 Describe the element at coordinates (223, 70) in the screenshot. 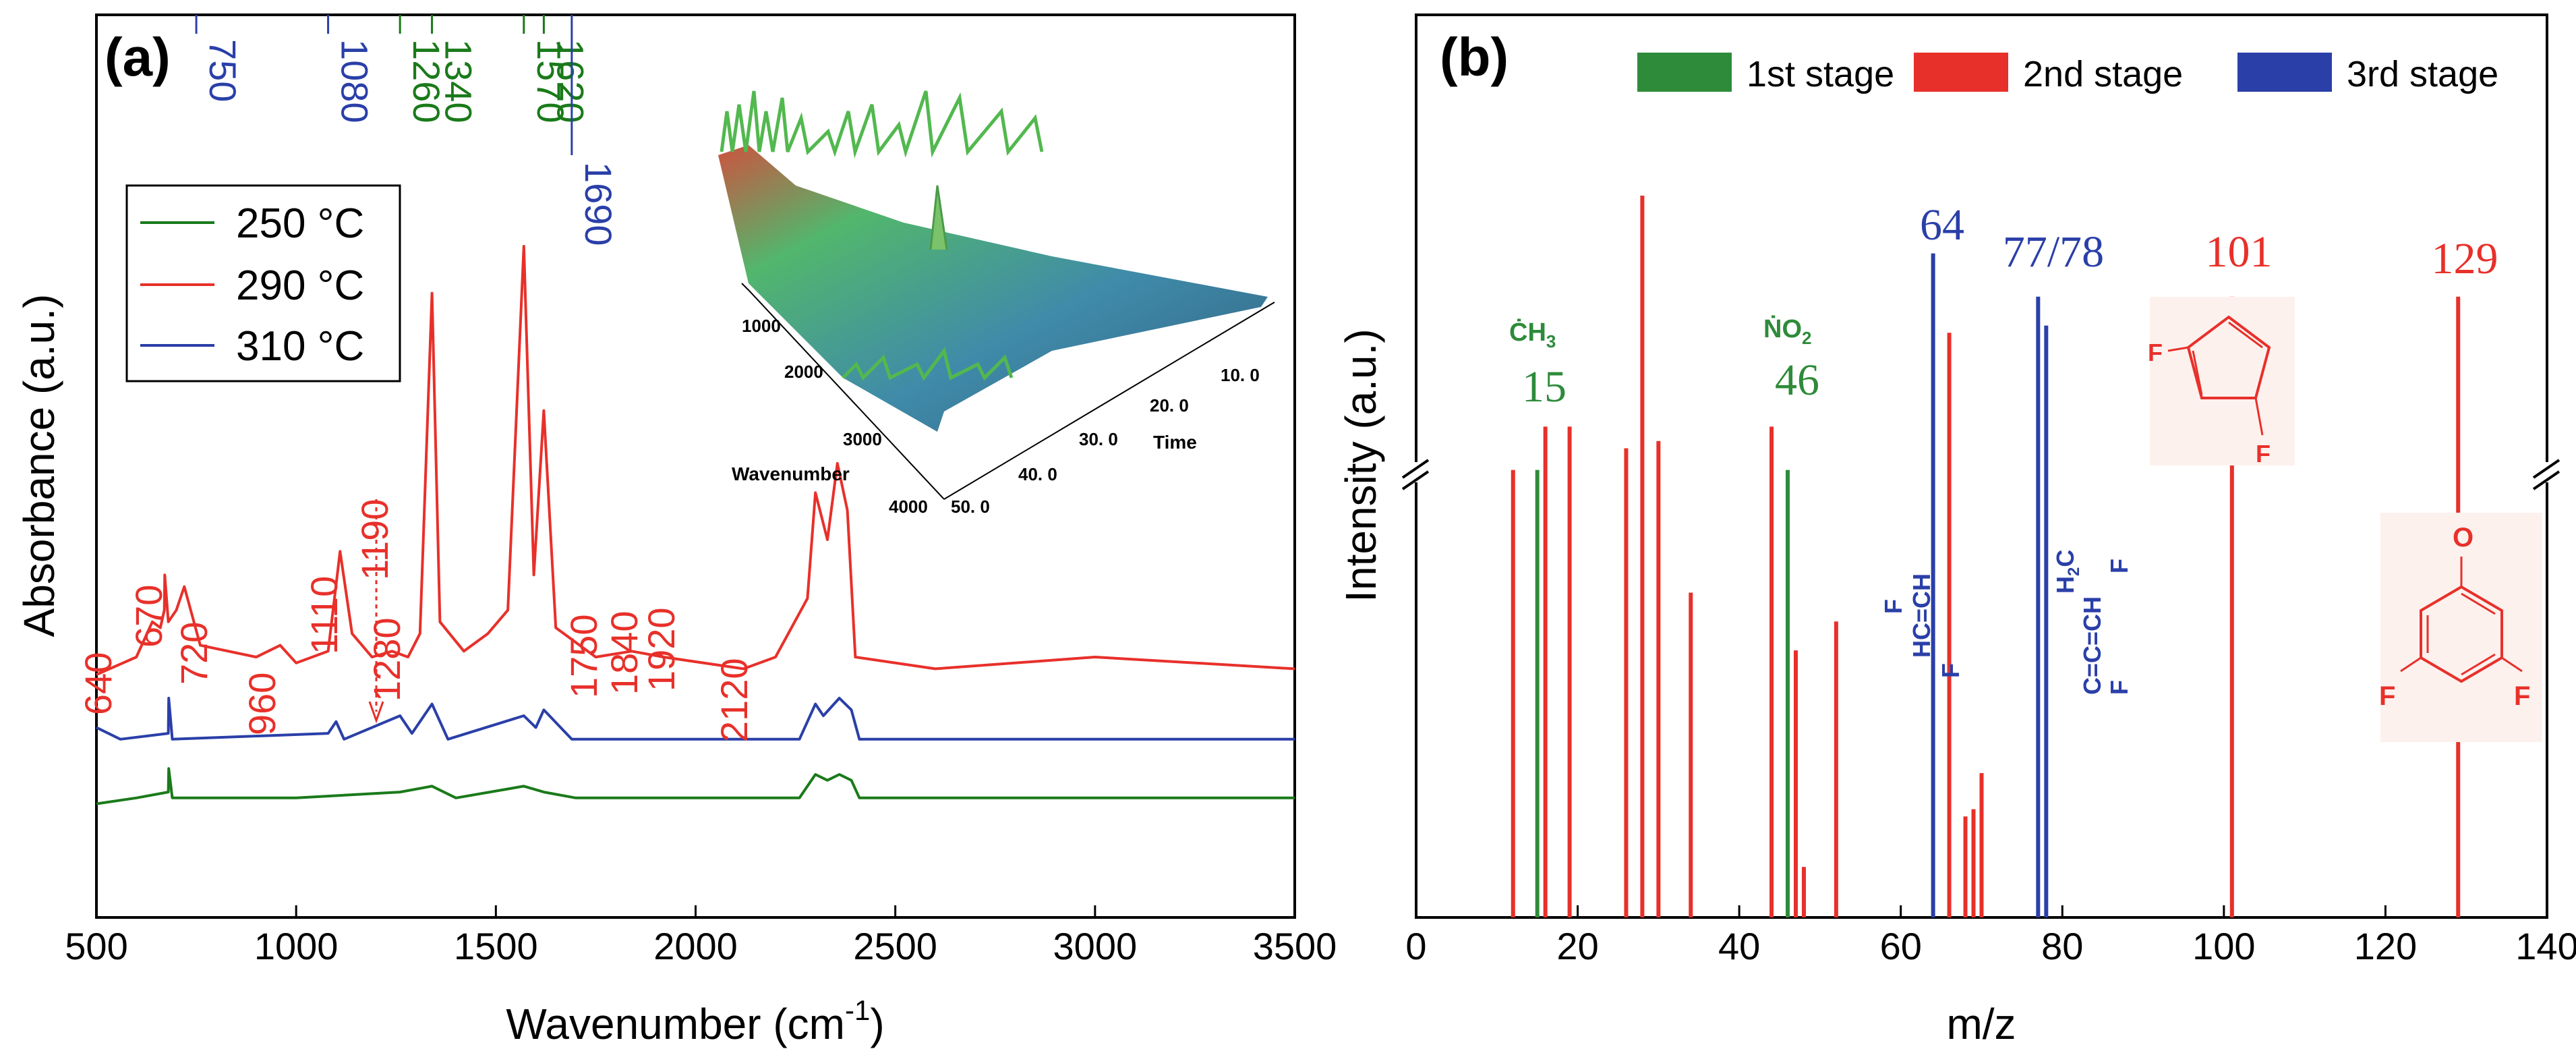

I see `top-marker-label-750: 750` at that location.